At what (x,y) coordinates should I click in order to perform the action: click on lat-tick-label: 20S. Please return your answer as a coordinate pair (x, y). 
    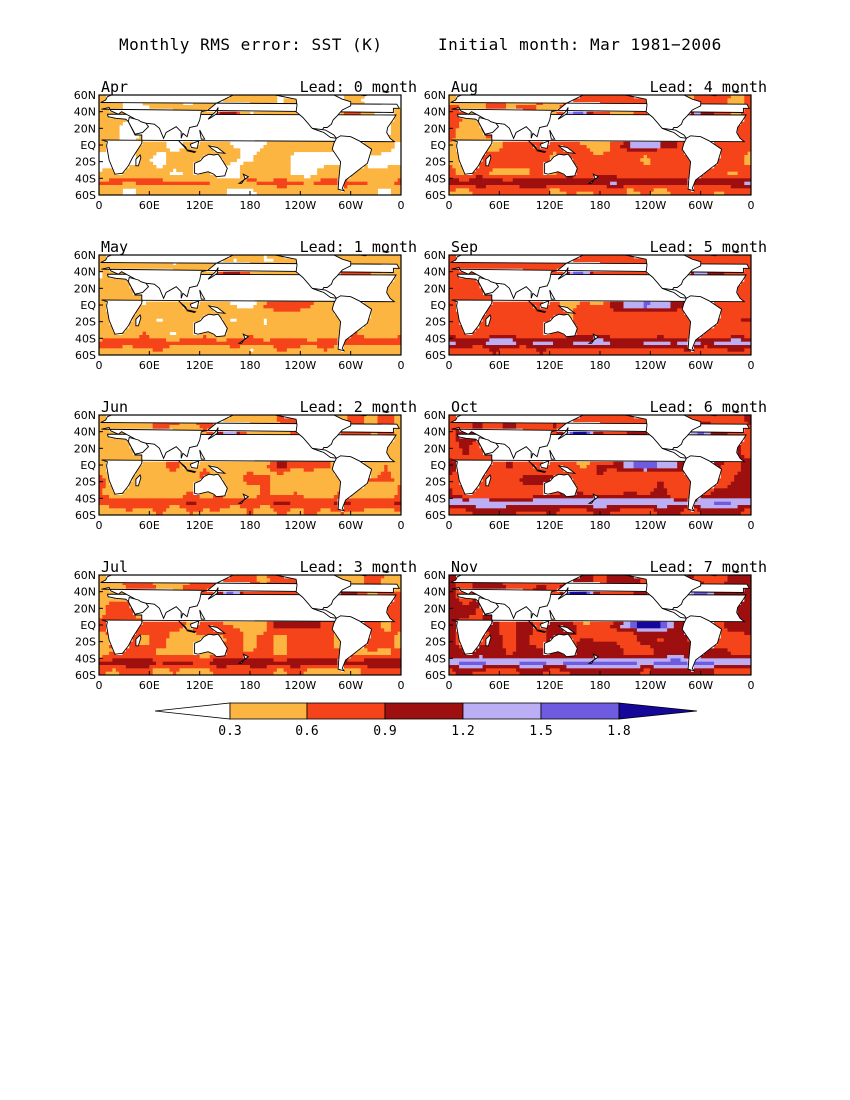
    Looking at the image, I should click on (85, 322).